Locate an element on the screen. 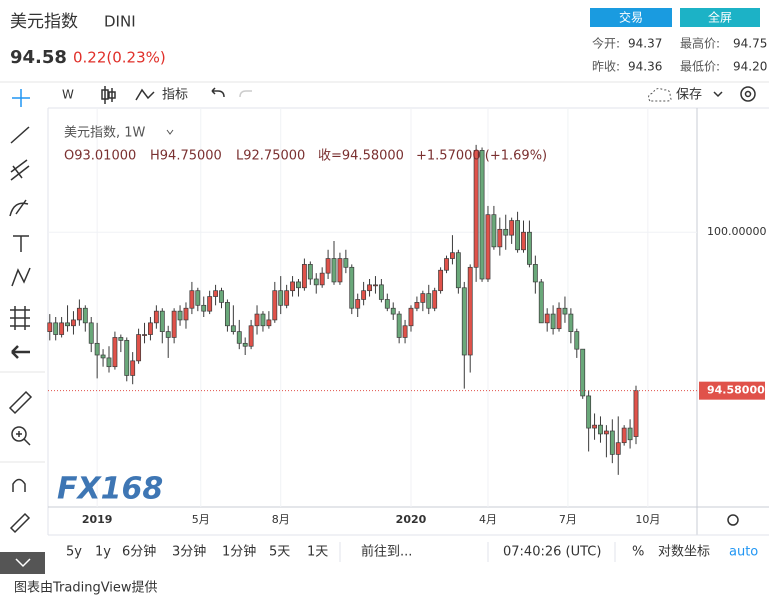 This screenshot has width=769, height=604. symbol: DINI is located at coordinates (120, 22).